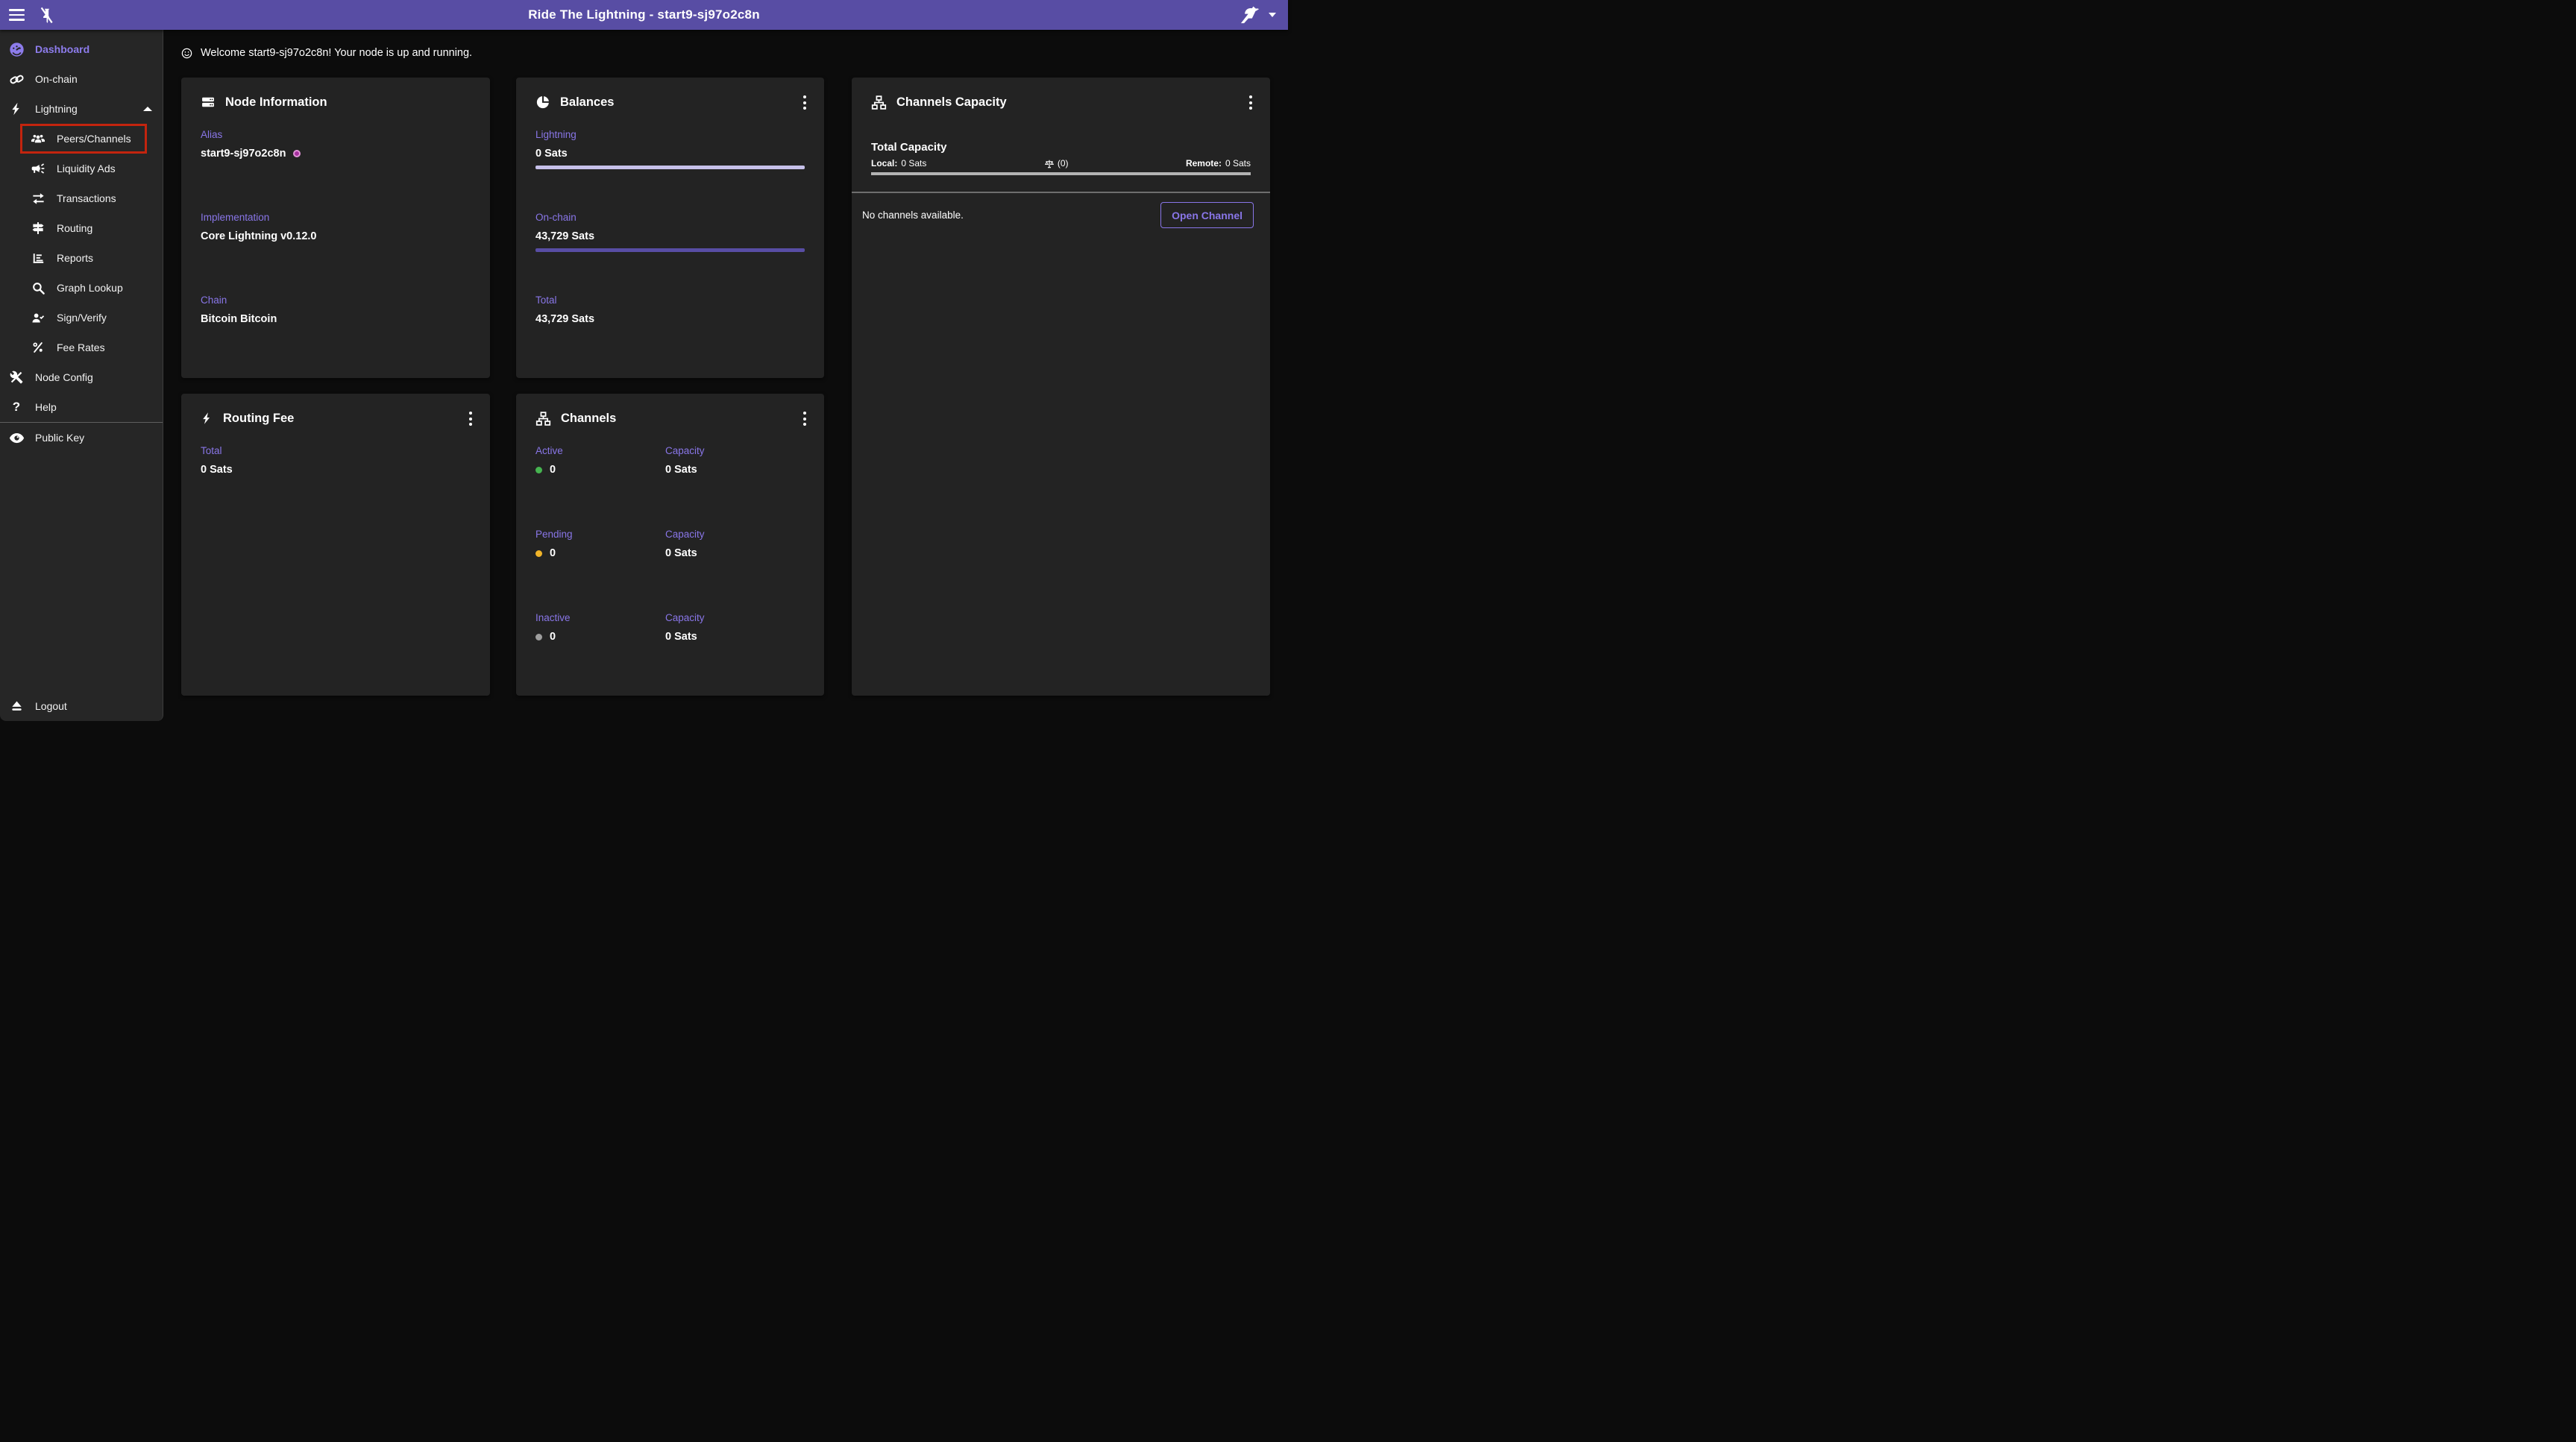 The height and width of the screenshot is (1442, 2576). Describe the element at coordinates (38, 288) in the screenshot. I see `search-icon` at that location.